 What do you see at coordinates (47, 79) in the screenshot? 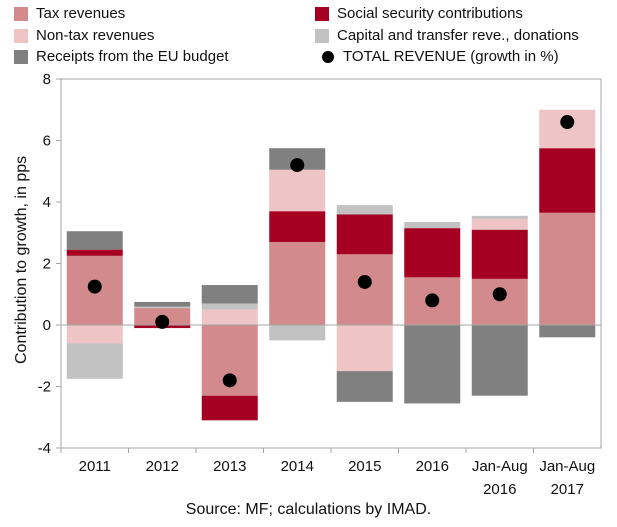
I see `y-tick-label: 8` at bounding box center [47, 79].